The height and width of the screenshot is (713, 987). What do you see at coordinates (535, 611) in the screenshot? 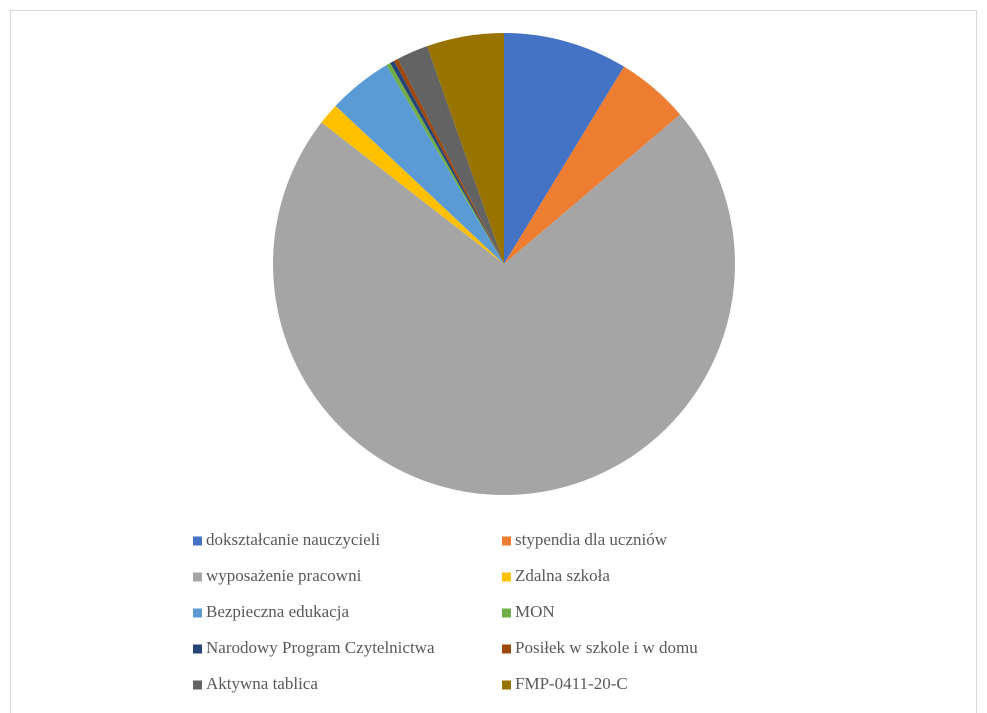
I see `legend-label: MON` at bounding box center [535, 611].